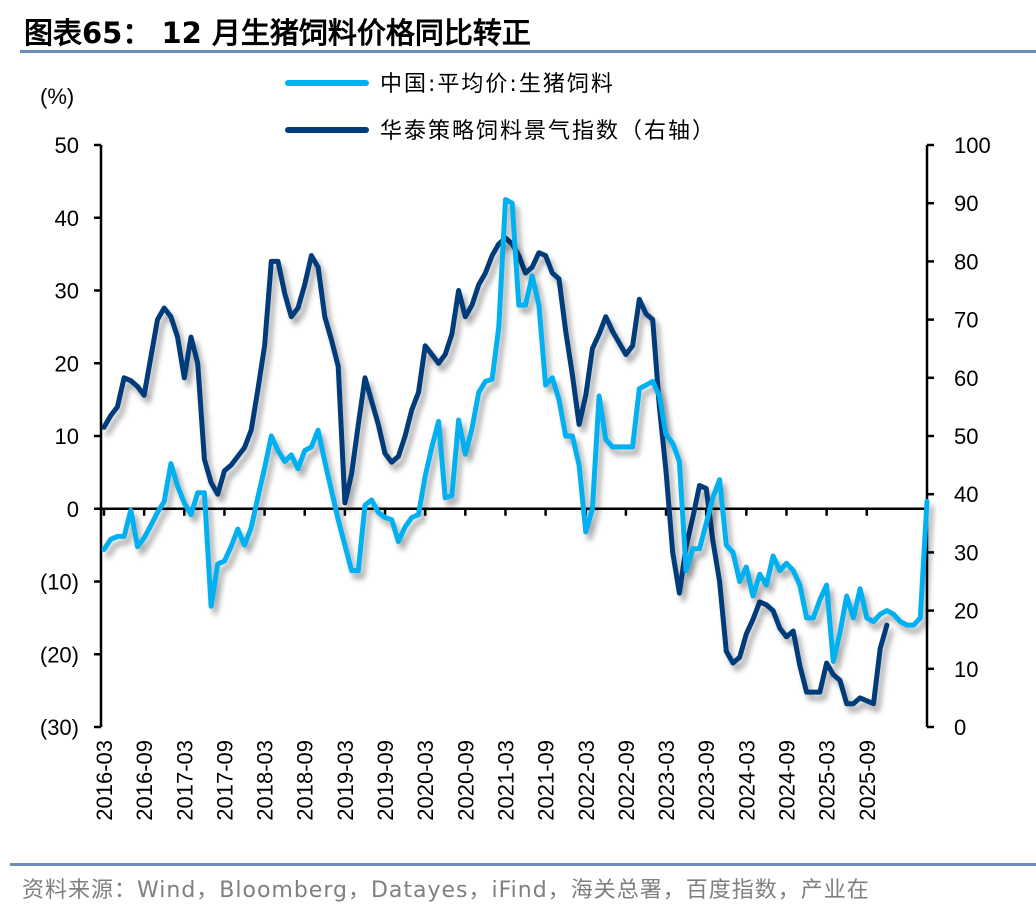 This screenshot has width=1036, height=916. Describe the element at coordinates (972, 145) in the screenshot. I see `right-axis-tick-label: 100` at that location.